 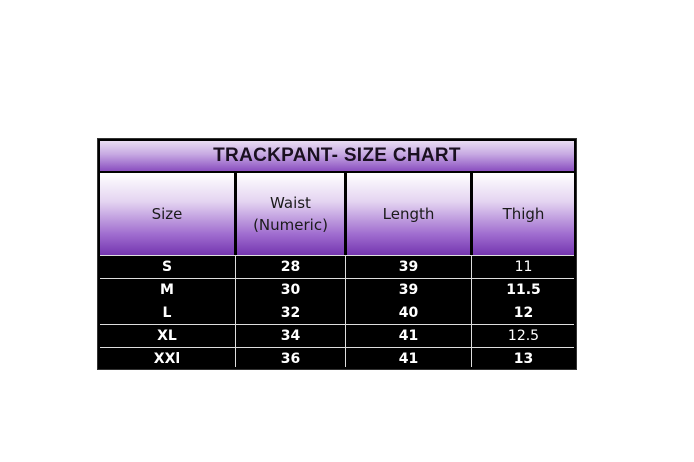 What do you see at coordinates (290, 358) in the screenshot?
I see `cell-waist: 36` at bounding box center [290, 358].